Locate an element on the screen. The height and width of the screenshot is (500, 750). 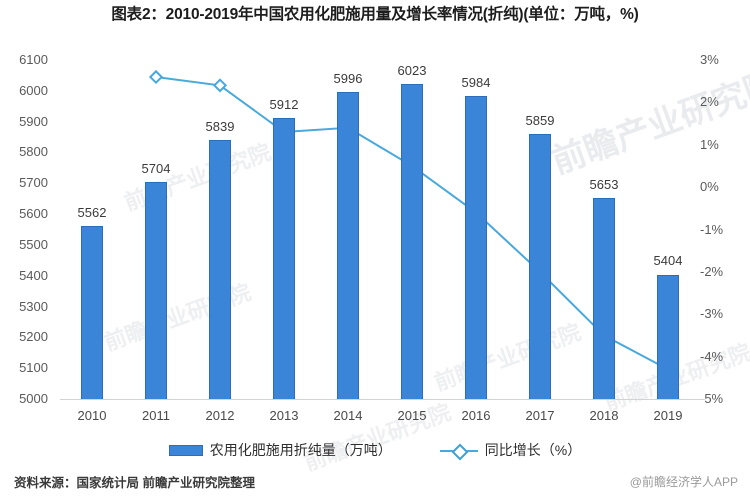
y-axis-right-tick: -1% is located at coordinates (712, 229).